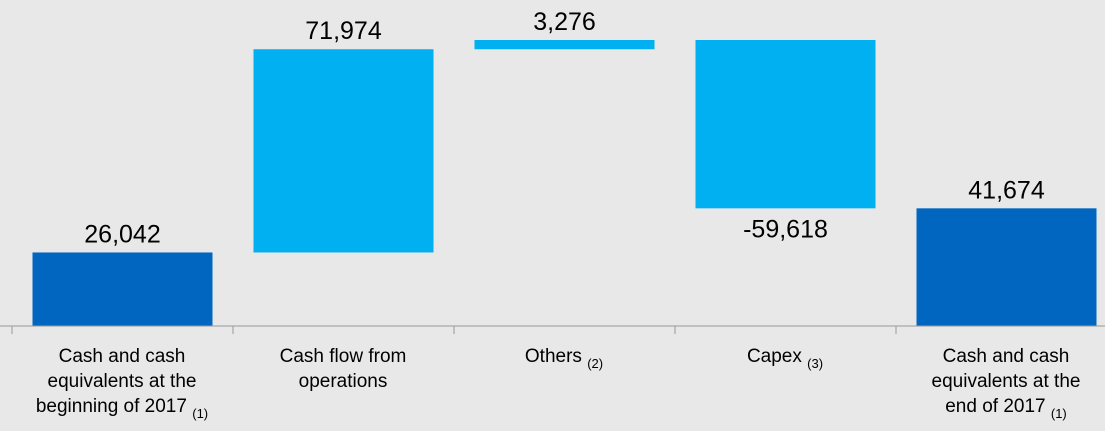 This screenshot has height=431, width=1105. I want to click on value-label-2: 71,974, so click(343, 31).